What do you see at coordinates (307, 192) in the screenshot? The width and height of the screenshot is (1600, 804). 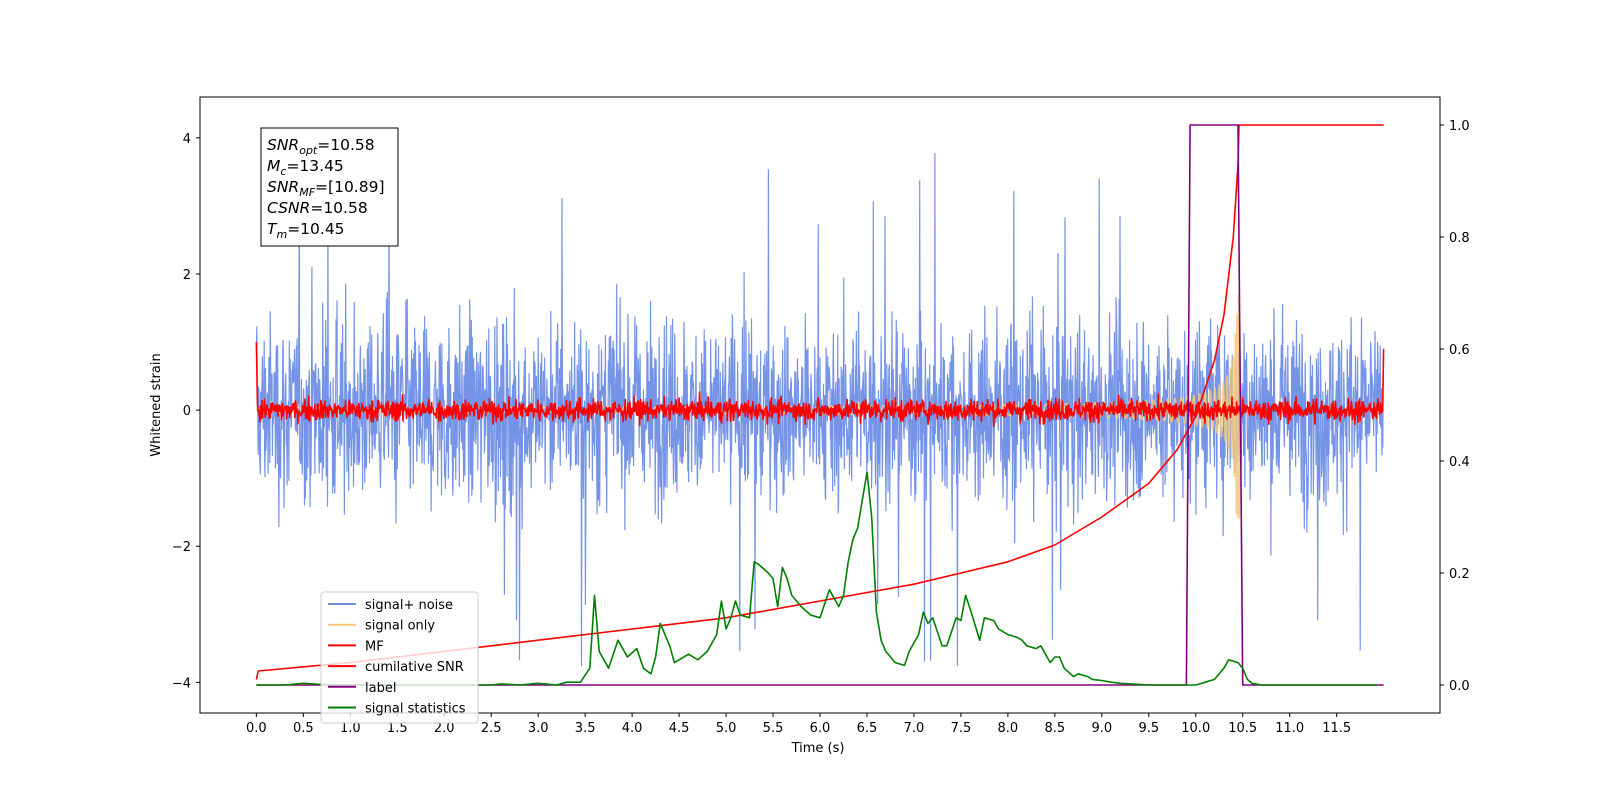 I see `info-subscript: MF` at bounding box center [307, 192].